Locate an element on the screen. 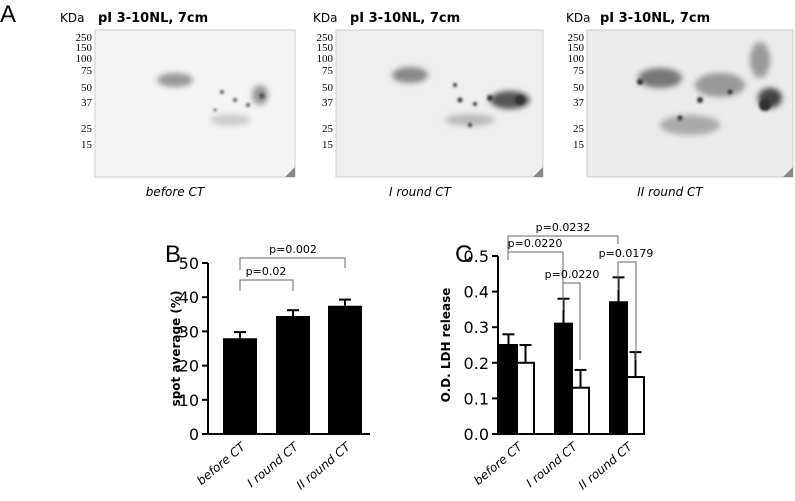 The height and width of the screenshot is (501, 795). p-value: p=0.0232 is located at coordinates (563, 227).